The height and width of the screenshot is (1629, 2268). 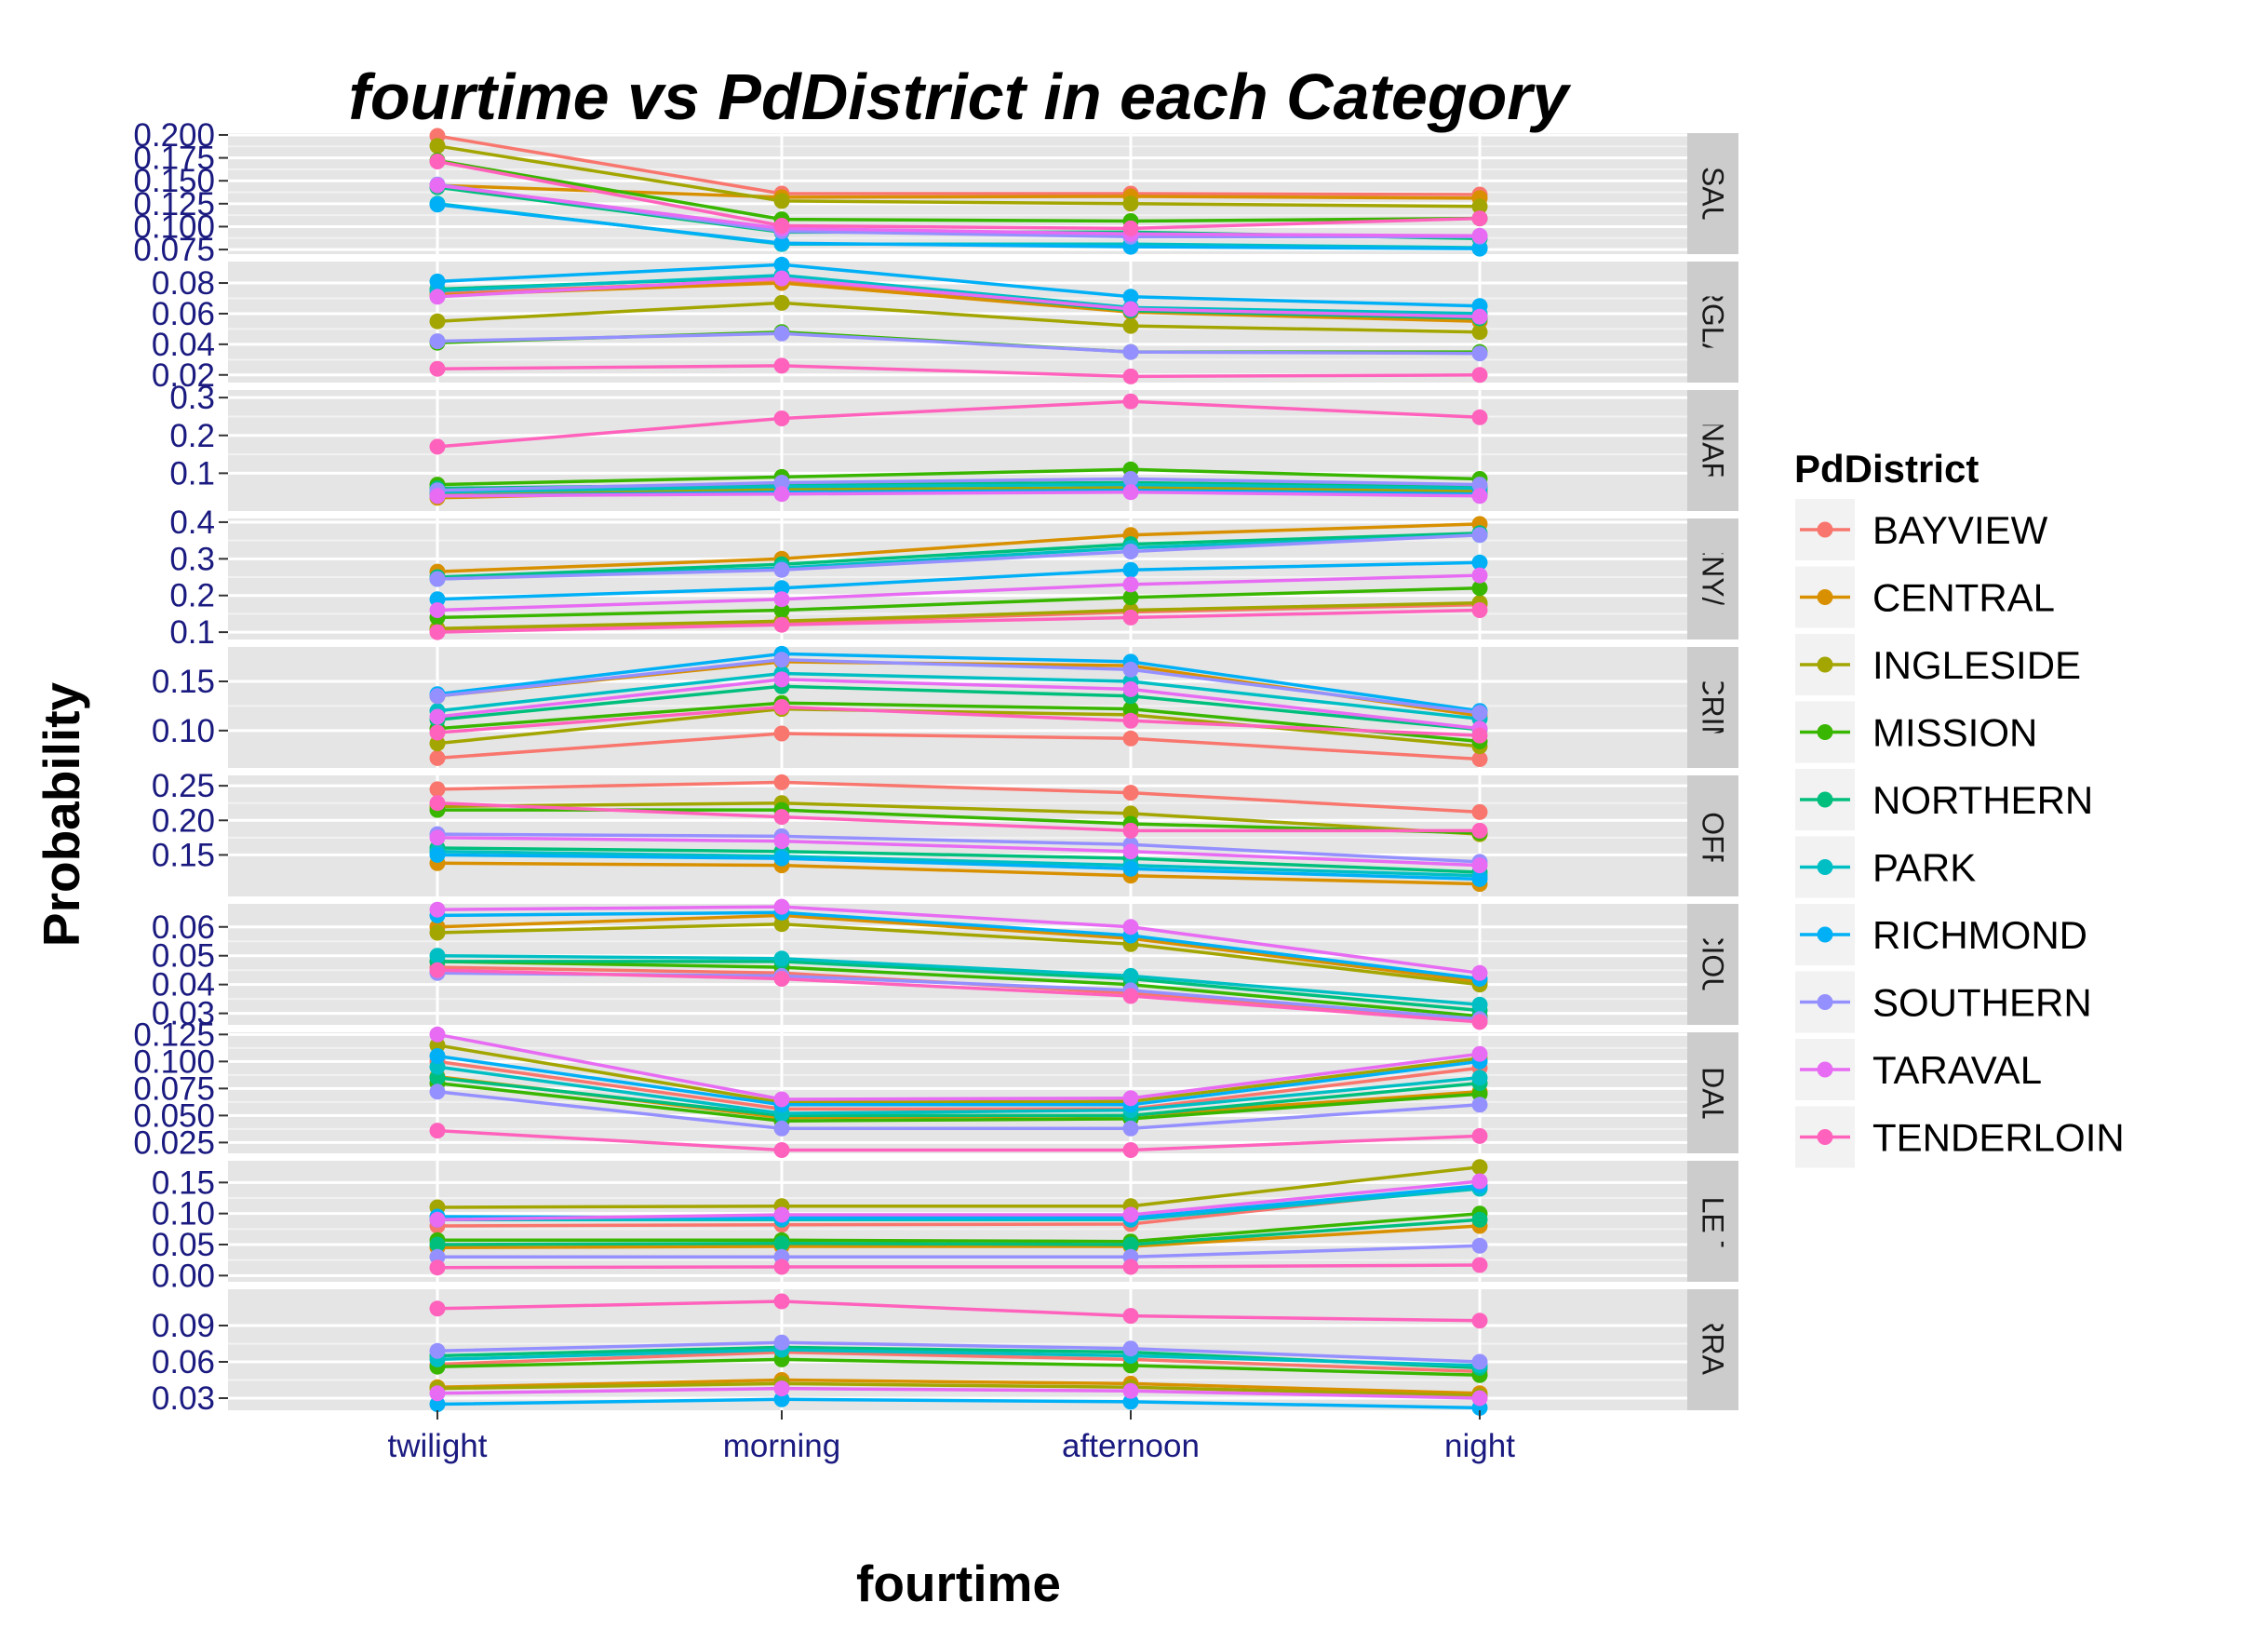 I want to click on facet-strip-label: NON-CRIMINAL, so click(x=1713, y=708).